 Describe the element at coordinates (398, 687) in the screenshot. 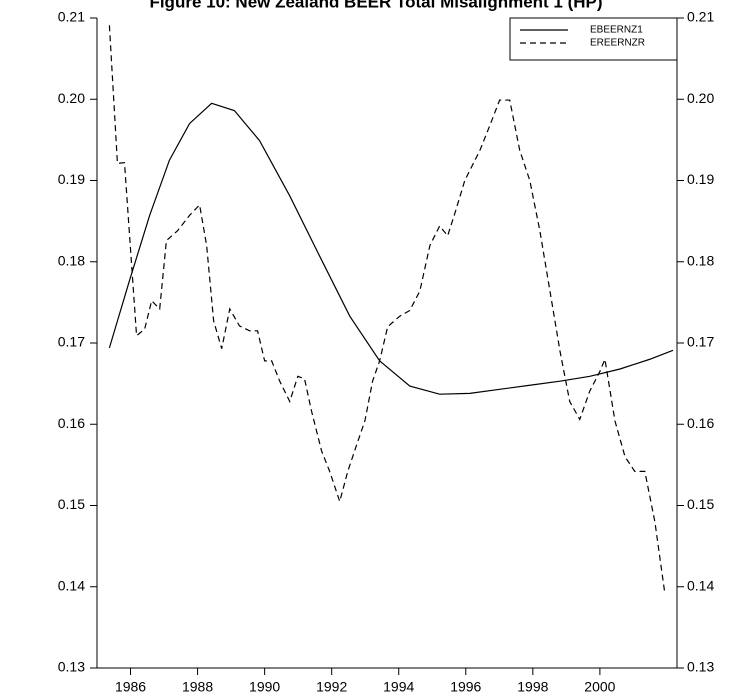

I see `x-tick-label: 1994` at that location.